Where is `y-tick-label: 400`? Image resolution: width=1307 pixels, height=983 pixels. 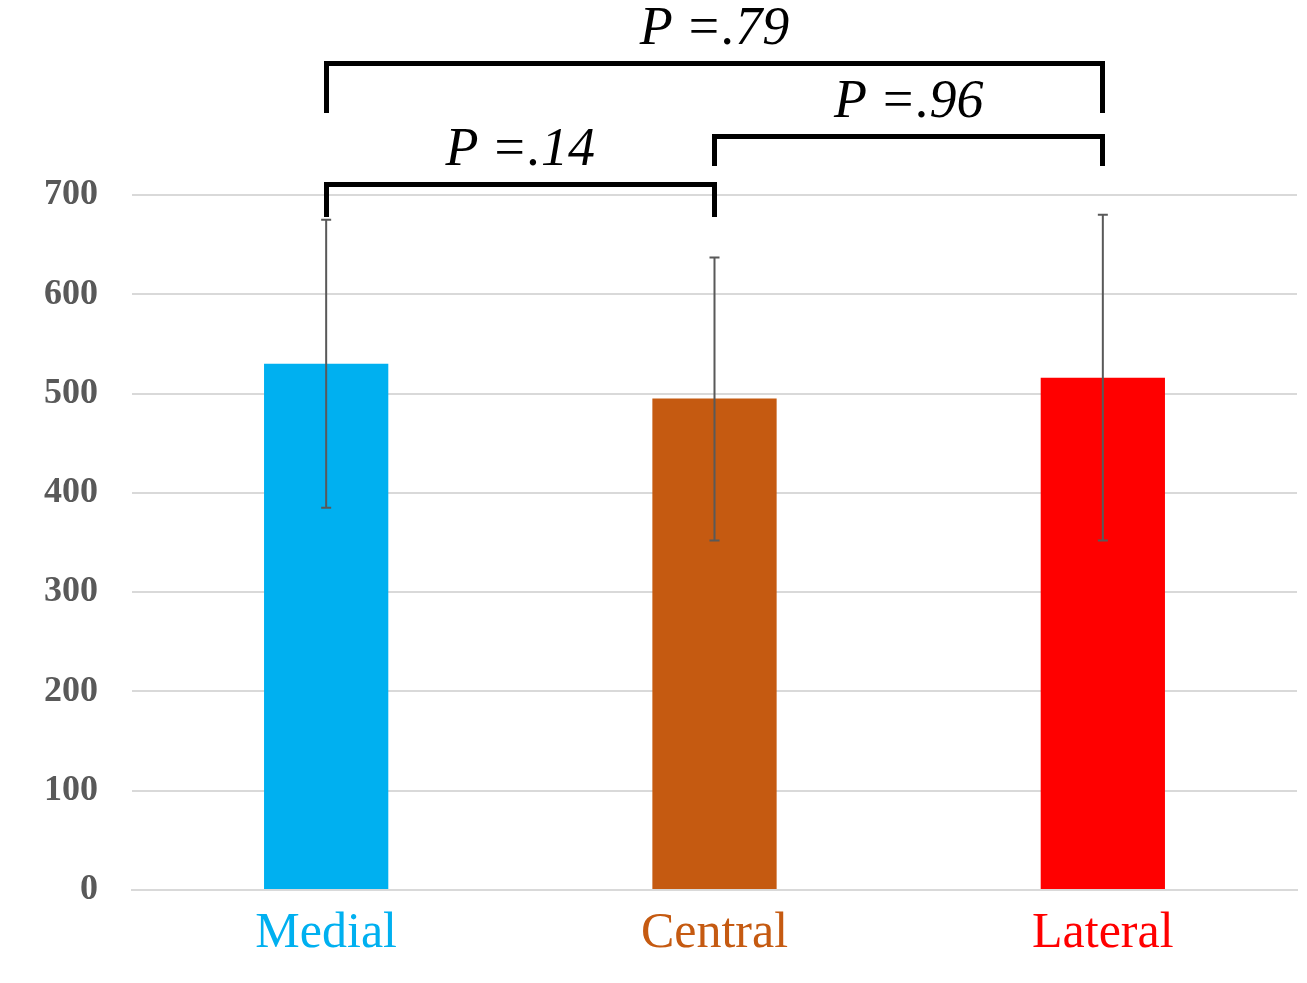 y-tick-label: 400 is located at coordinates (71, 490).